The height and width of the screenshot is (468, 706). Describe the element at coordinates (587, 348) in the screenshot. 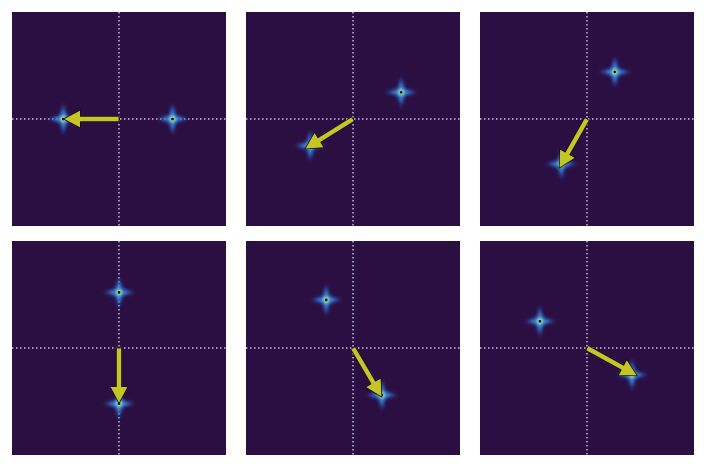

I see `panel-bottom-right` at that location.